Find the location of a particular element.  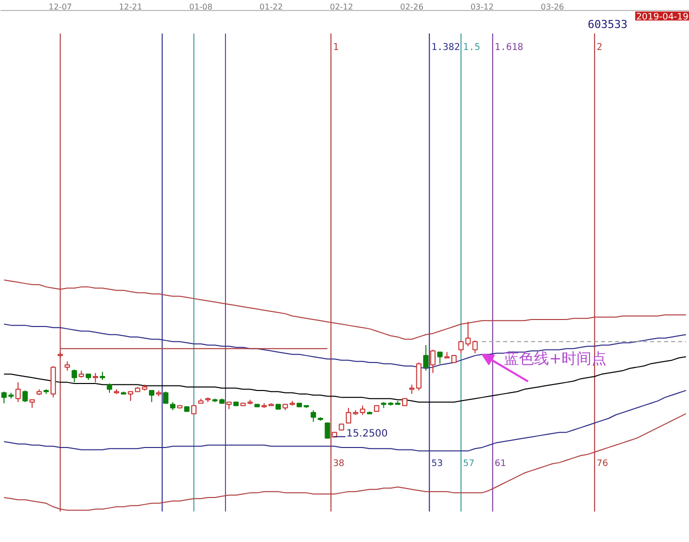

text: 1.382 is located at coordinates (445, 47).